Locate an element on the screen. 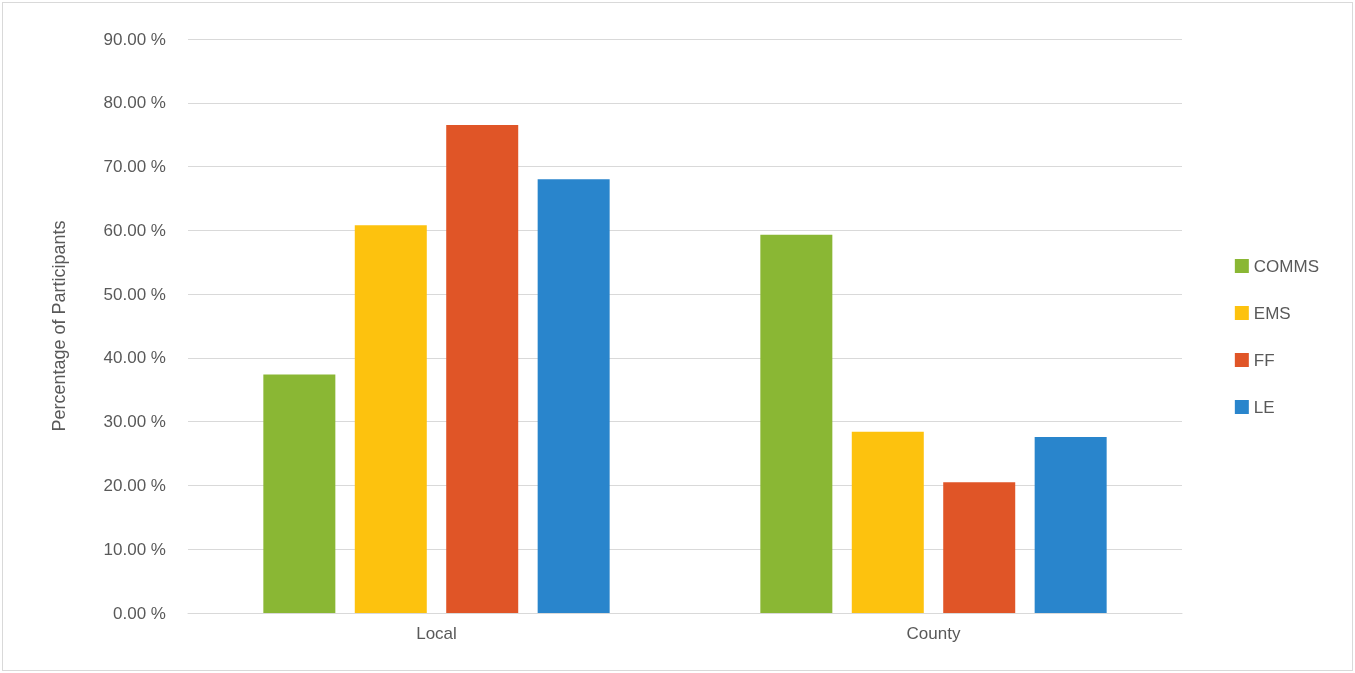 The width and height of the screenshot is (1355, 673). y-tick-label: 0.00 % is located at coordinates (139, 613).